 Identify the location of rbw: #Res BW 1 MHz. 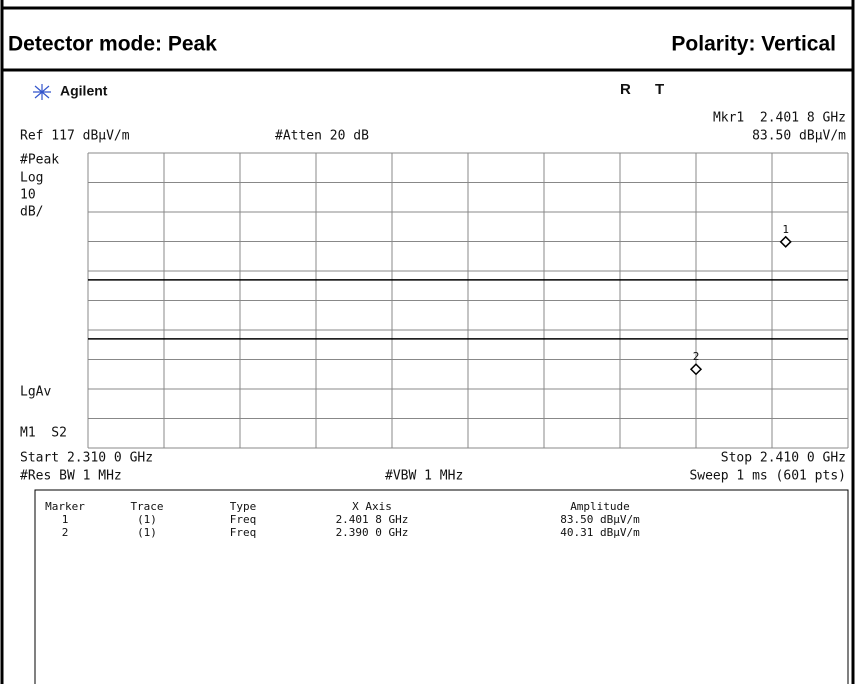
(71, 476).